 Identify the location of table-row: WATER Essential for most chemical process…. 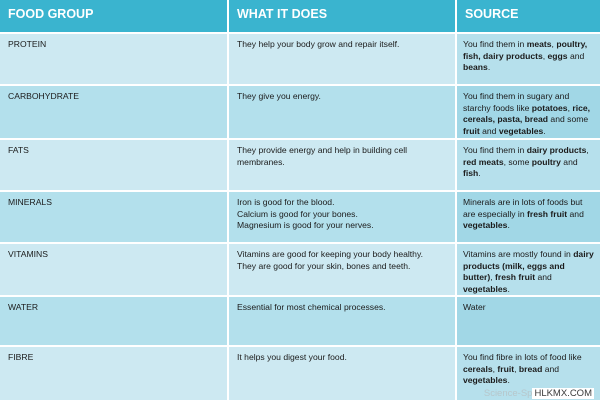
(300, 320).